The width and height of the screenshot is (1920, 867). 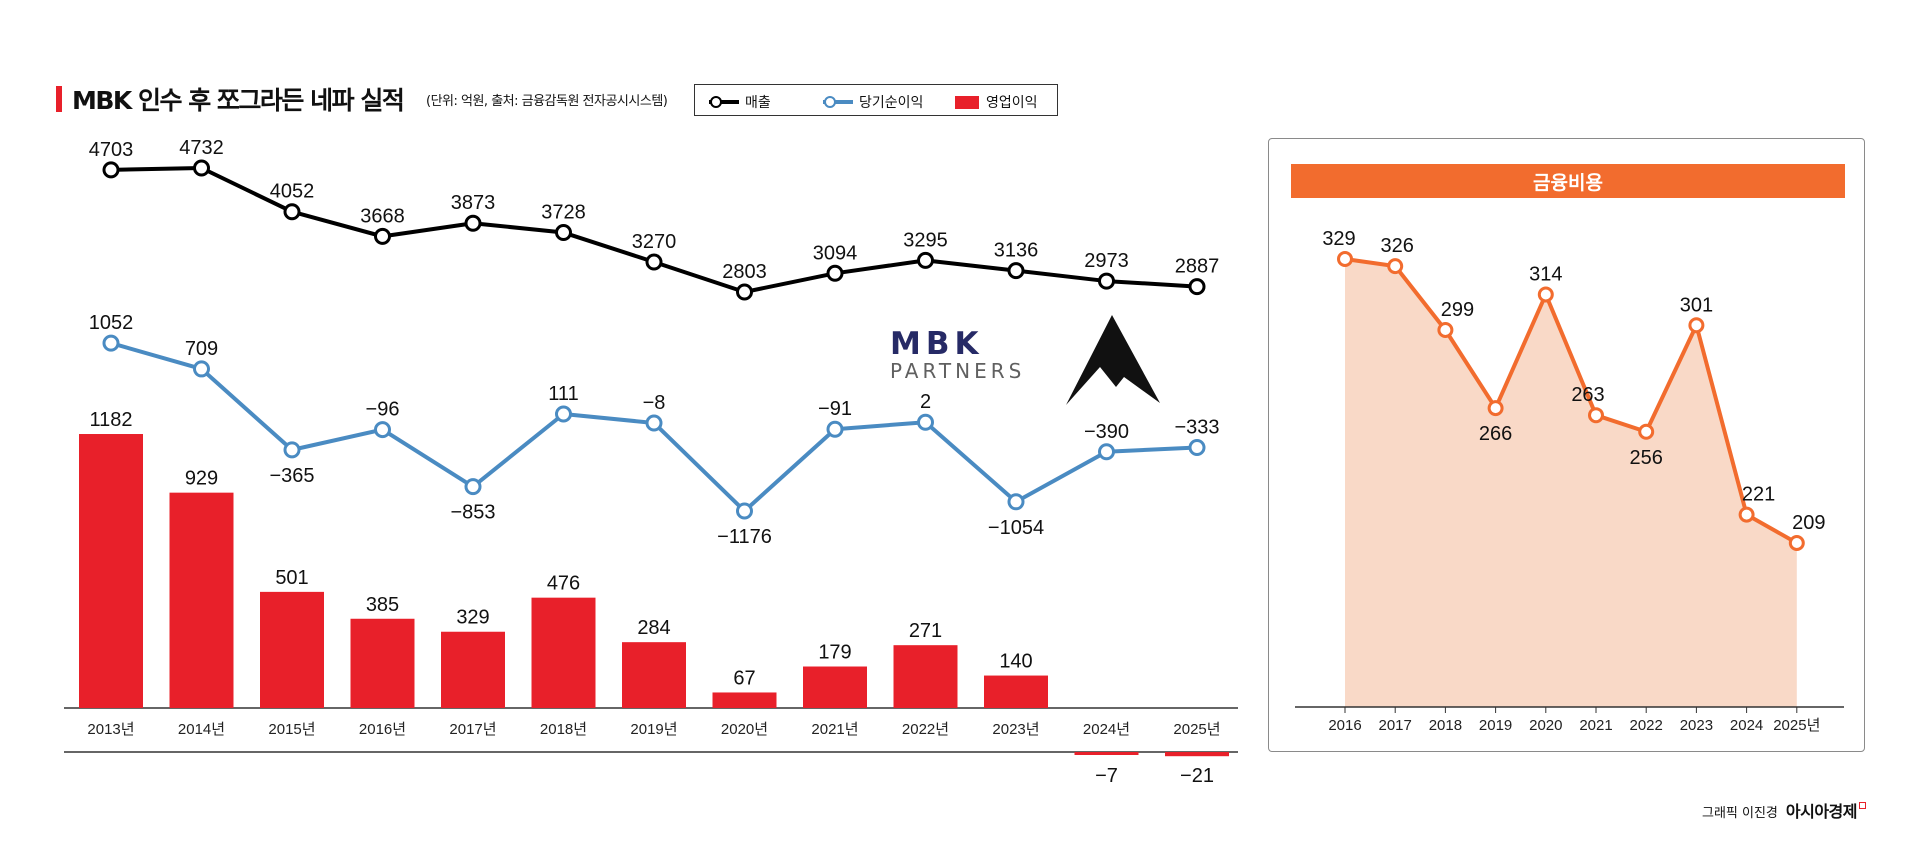 I want to click on finance-cost-label: 326, so click(x=1397, y=246).